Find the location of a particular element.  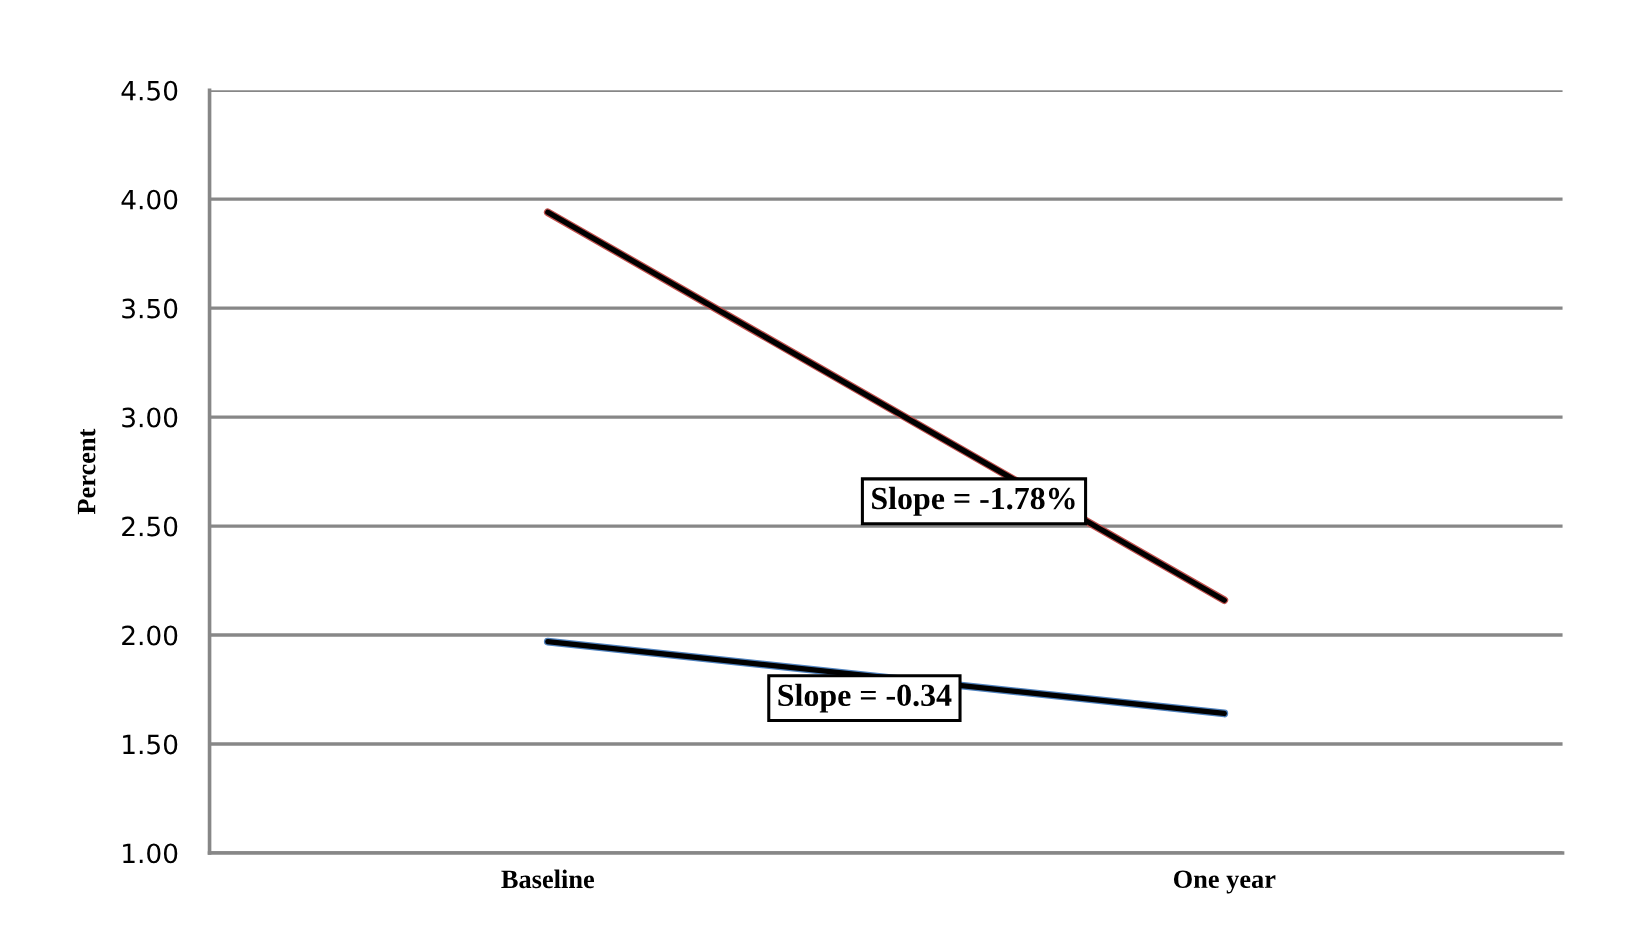

y-tick-label: 4.50 is located at coordinates (149, 90).